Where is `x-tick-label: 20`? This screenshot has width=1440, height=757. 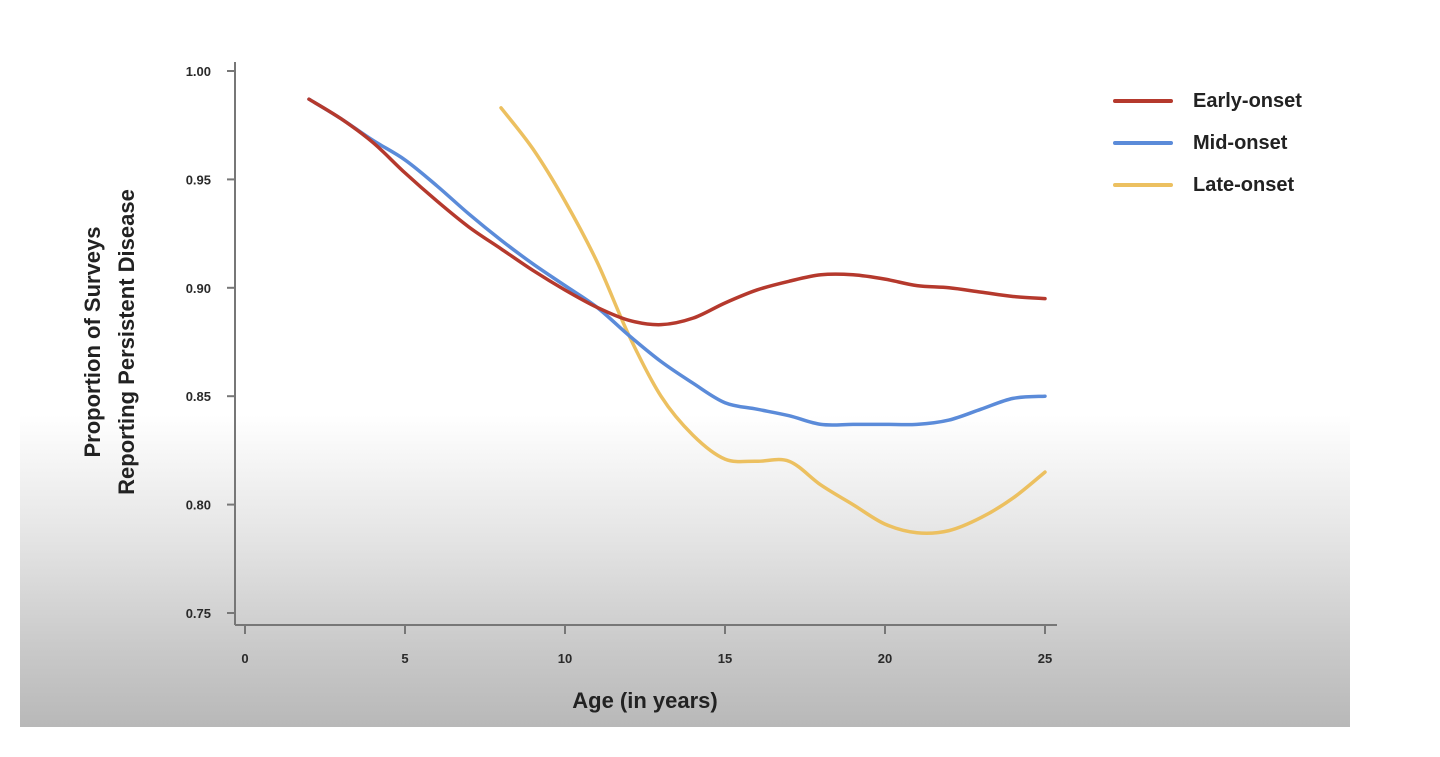 x-tick-label: 20 is located at coordinates (885, 658).